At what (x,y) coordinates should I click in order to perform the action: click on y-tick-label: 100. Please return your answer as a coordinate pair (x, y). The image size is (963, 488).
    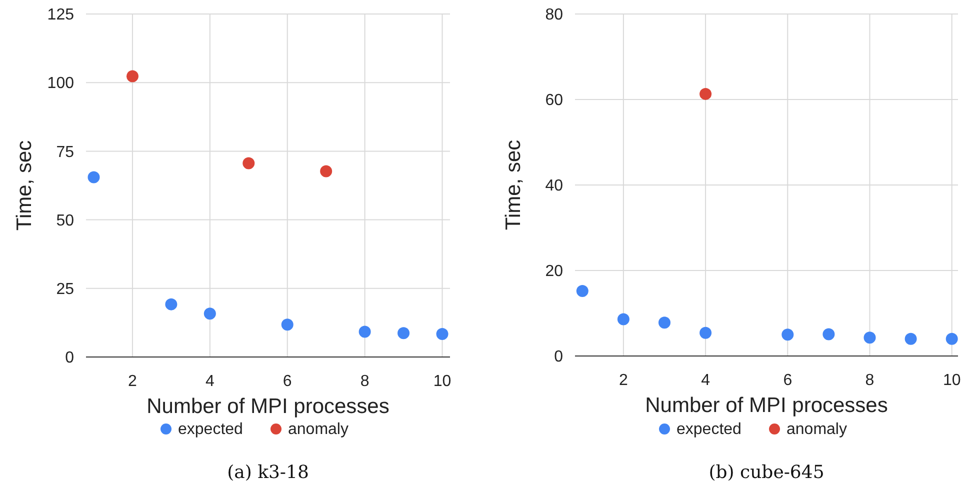
    Looking at the image, I should click on (60, 83).